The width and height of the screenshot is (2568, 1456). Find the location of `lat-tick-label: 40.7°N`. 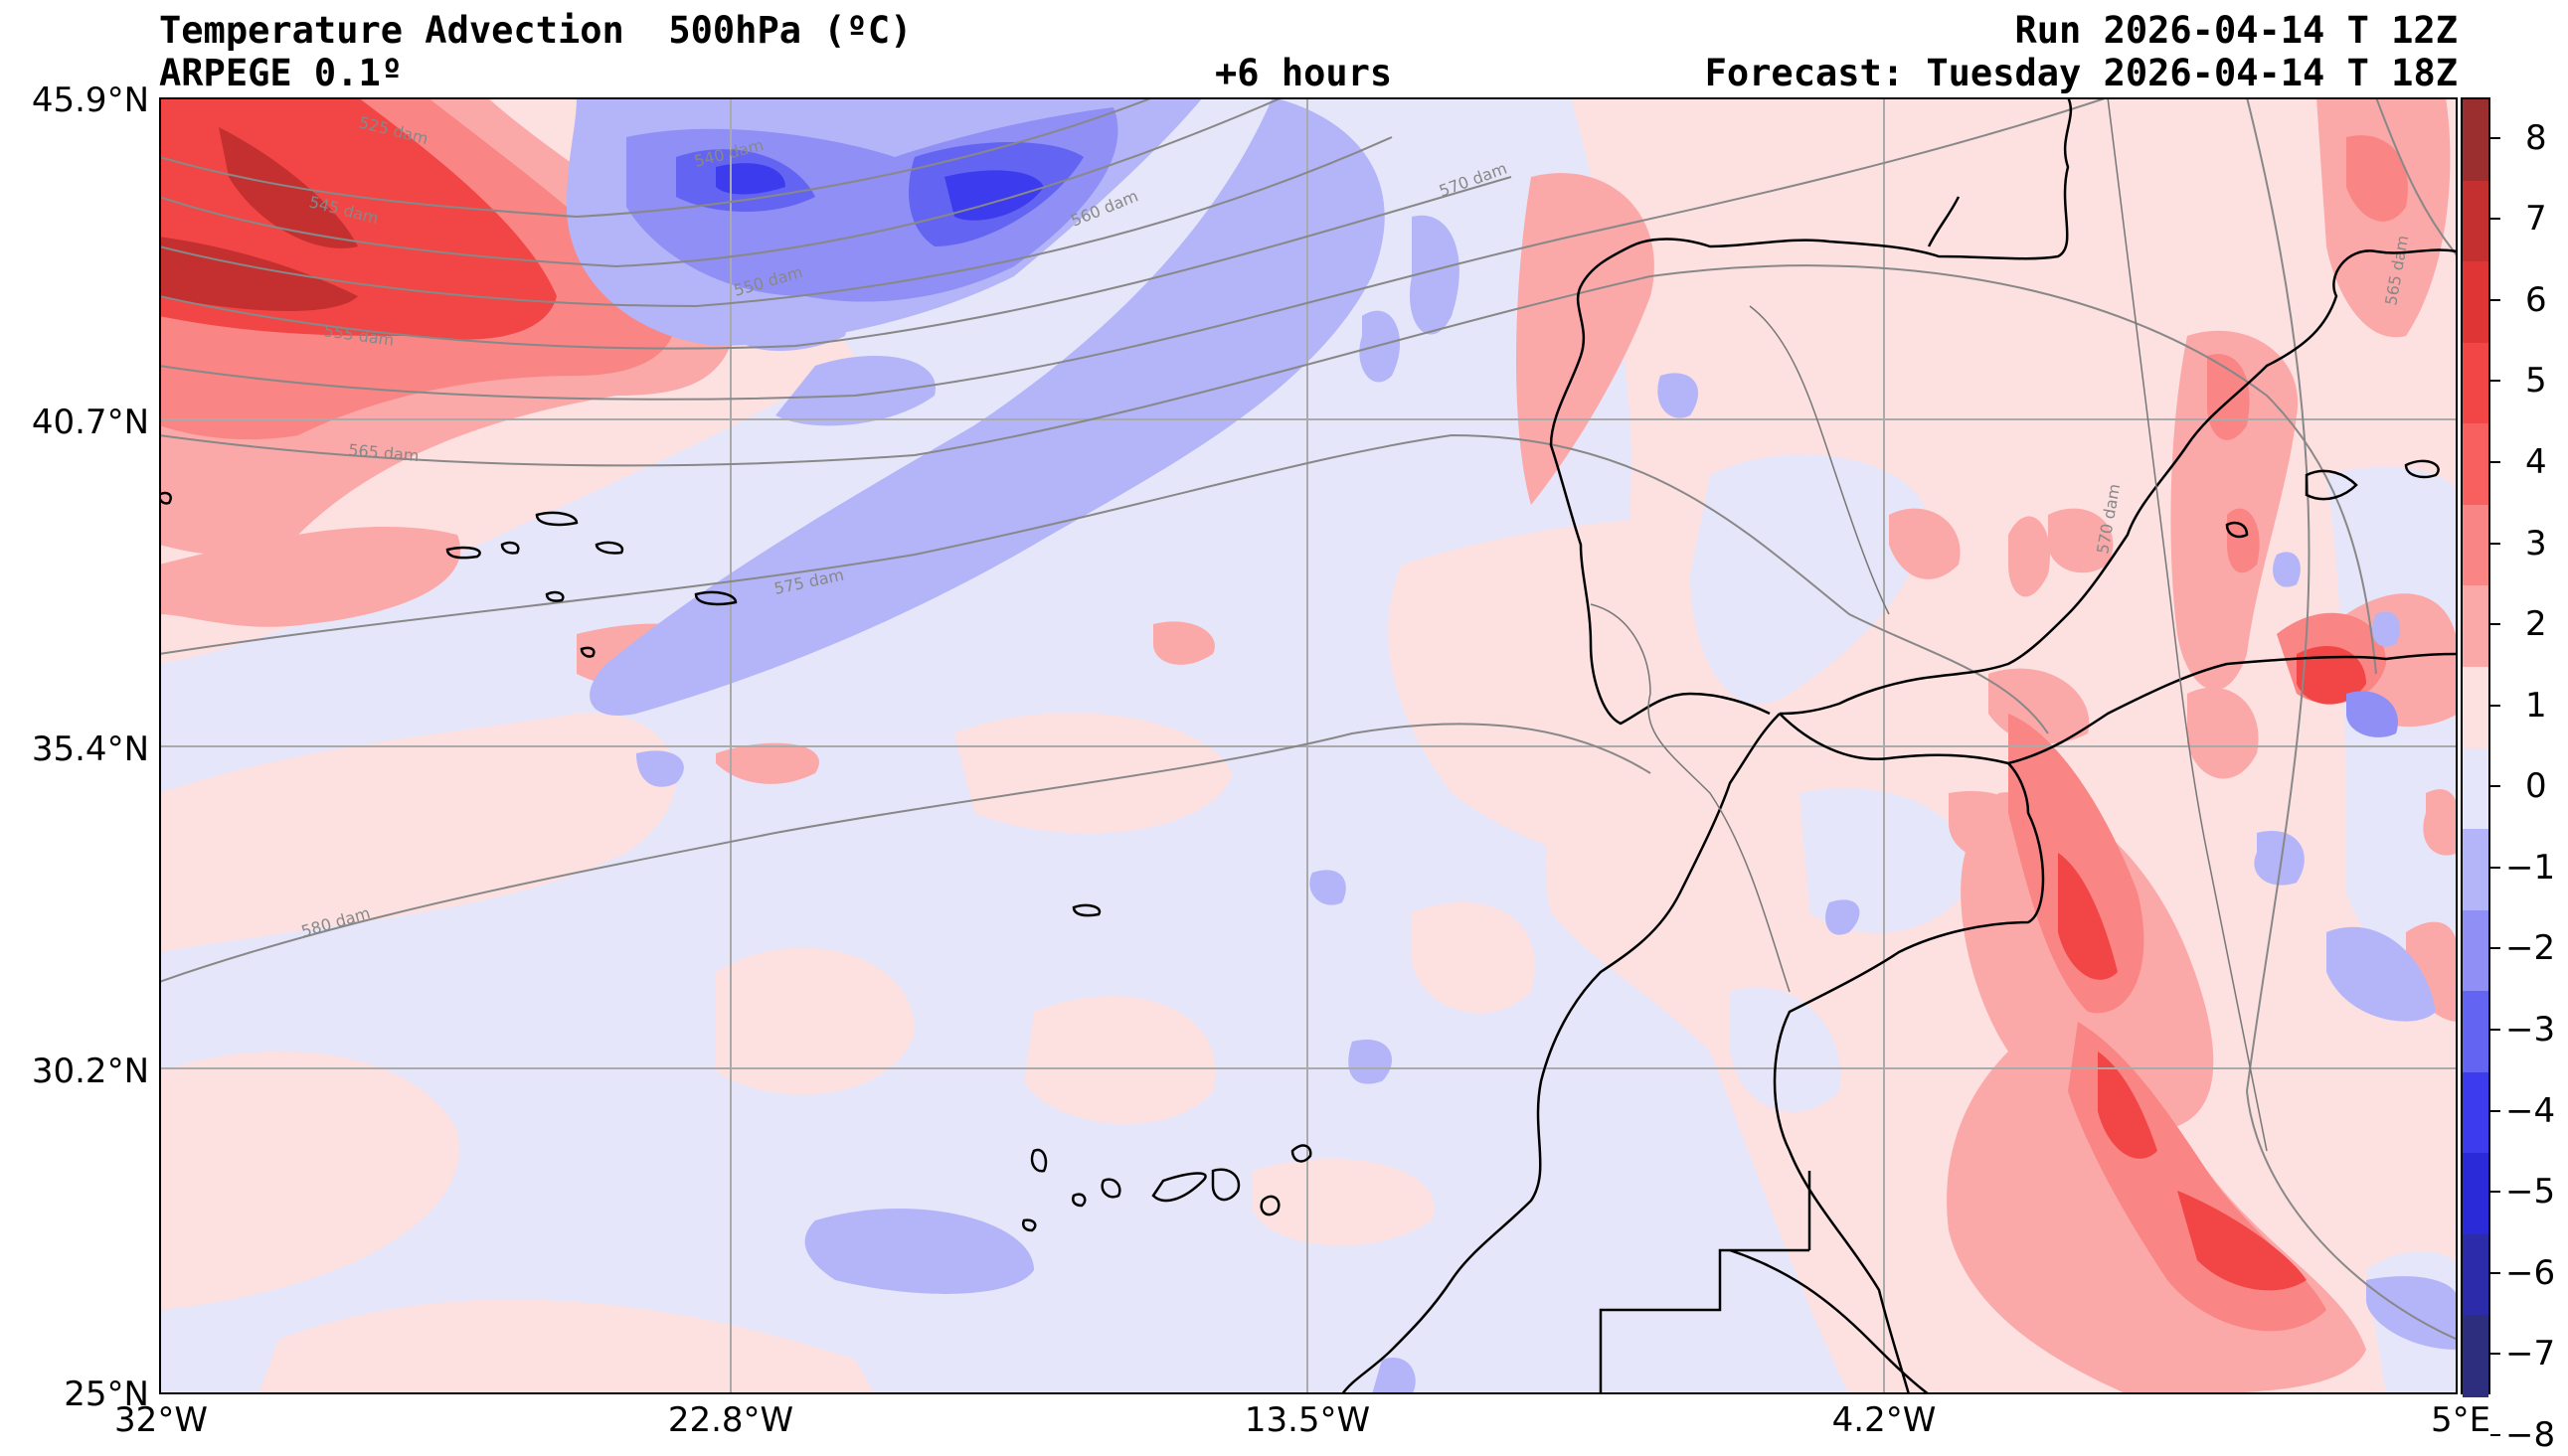

lat-tick-label: 40.7°N is located at coordinates (90, 422).